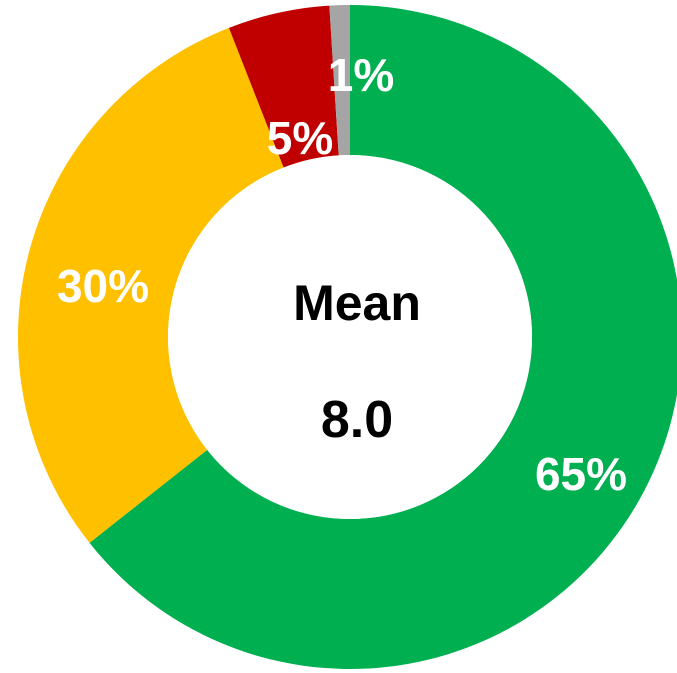 This screenshot has height=673, width=677. I want to click on center-value: 8.0, so click(357, 420).